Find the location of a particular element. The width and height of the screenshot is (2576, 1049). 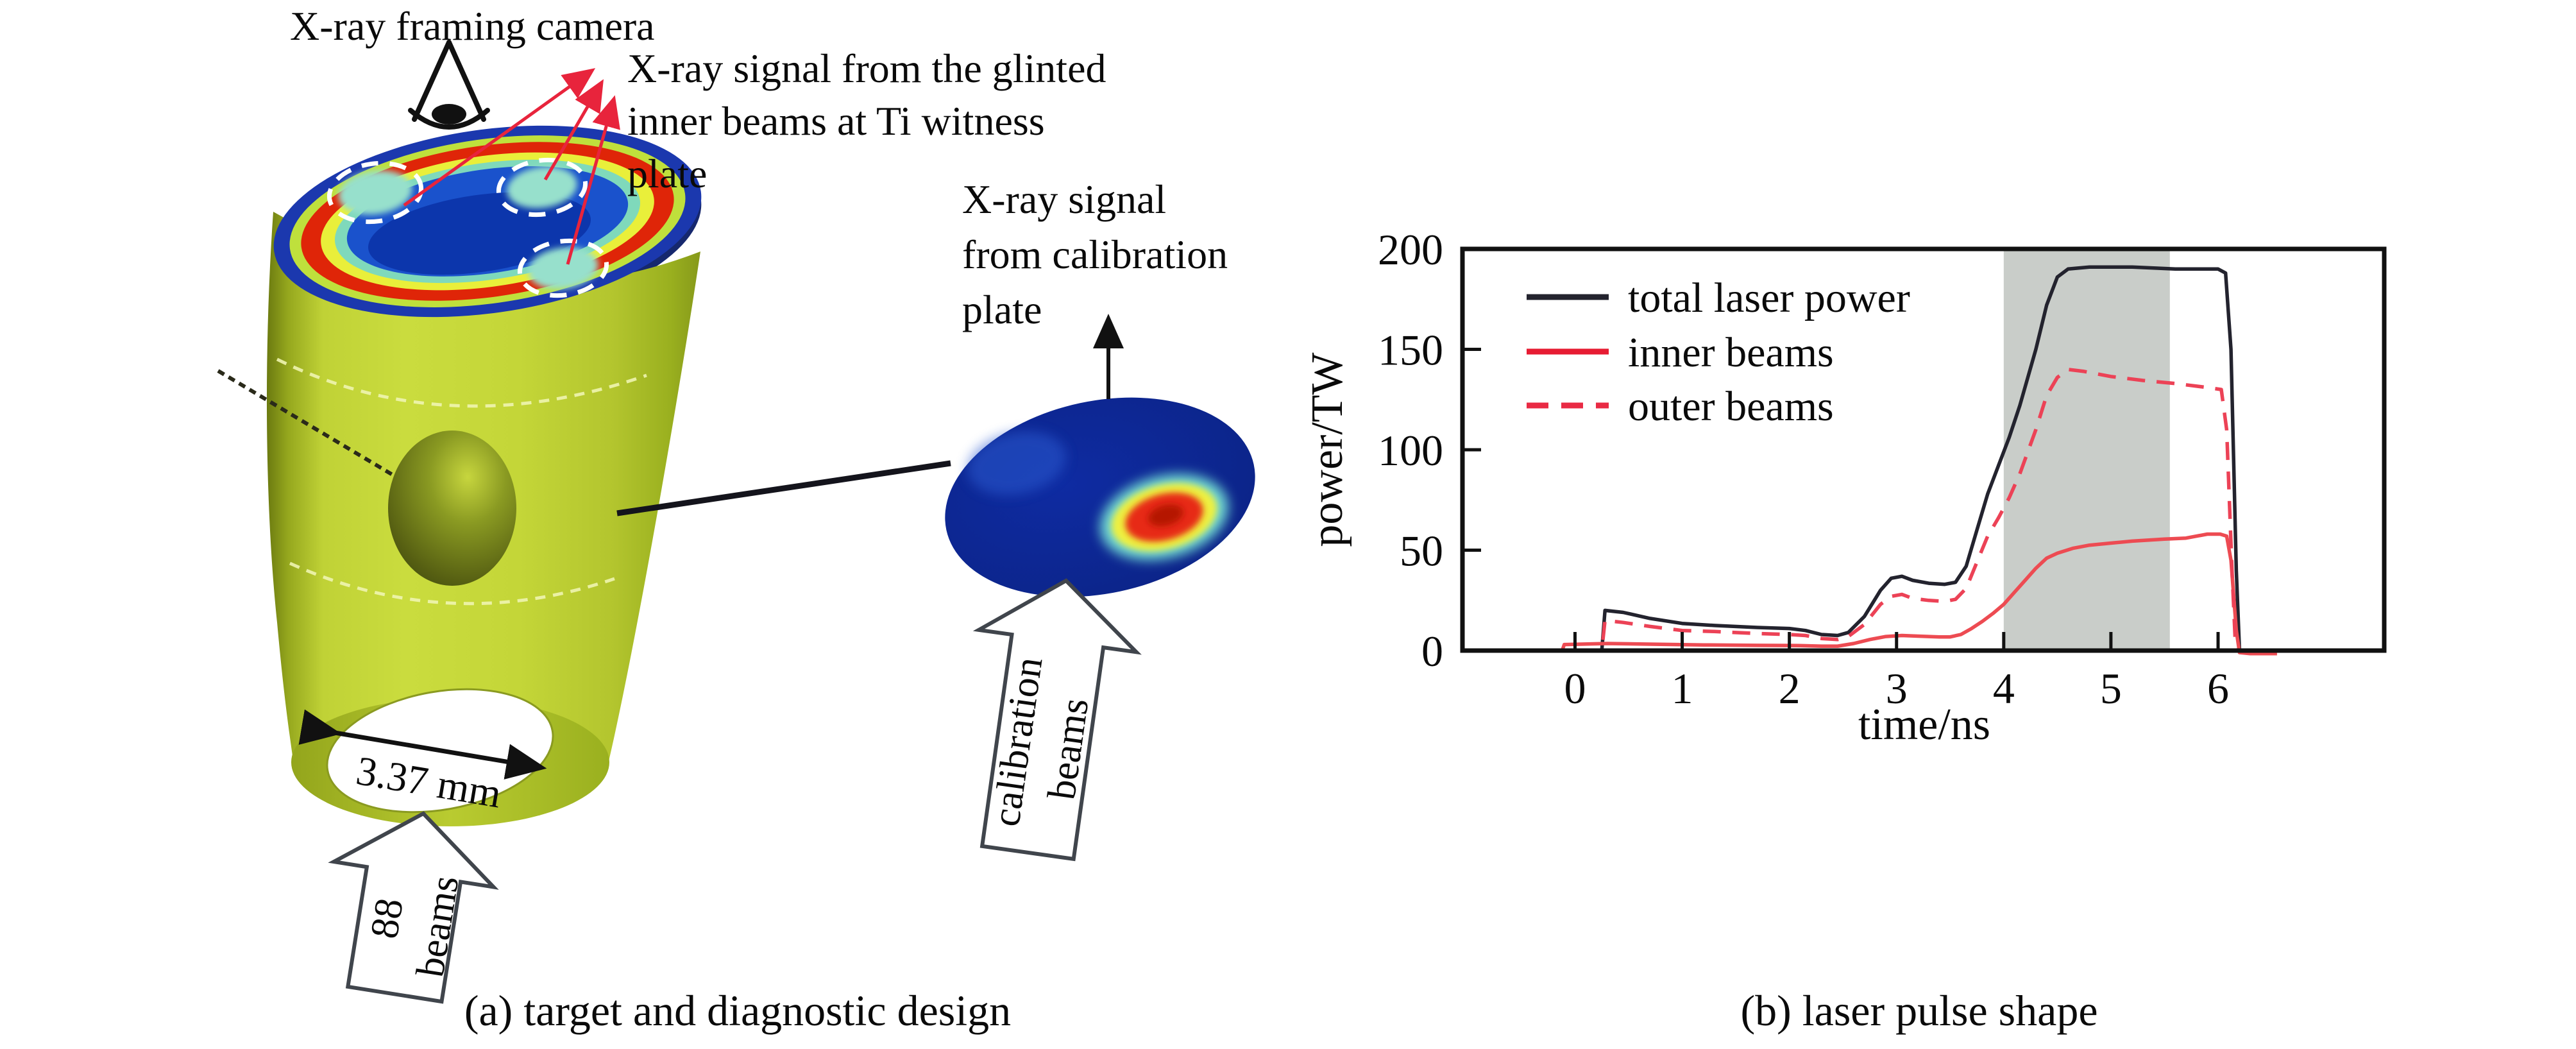

glint-spots is located at coordinates (467, 228).